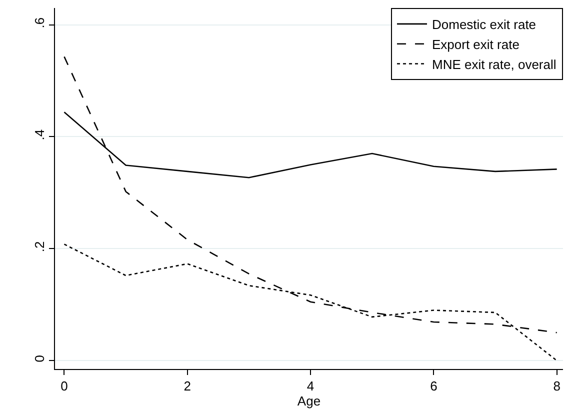 This screenshot has height=411, width=571. What do you see at coordinates (484, 24) in the screenshot?
I see `legend-label: Domestic exit rate` at bounding box center [484, 24].